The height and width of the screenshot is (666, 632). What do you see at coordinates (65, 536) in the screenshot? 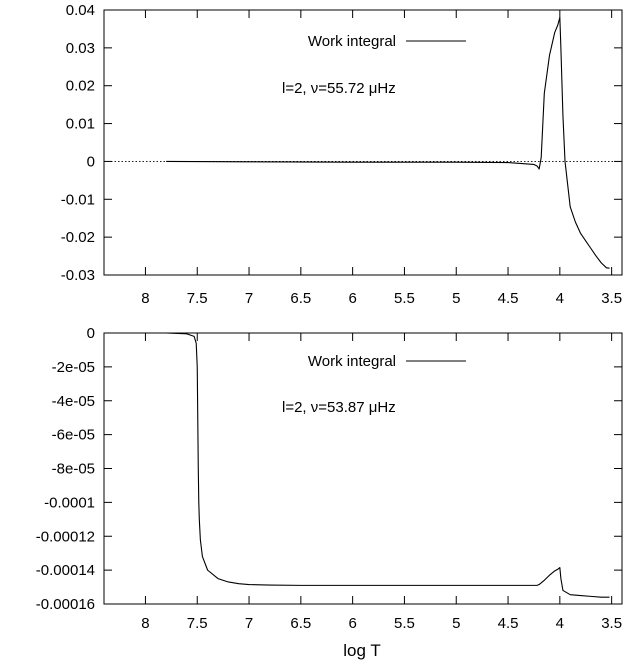
I see `y-tick-label: -0.00012` at bounding box center [65, 536].